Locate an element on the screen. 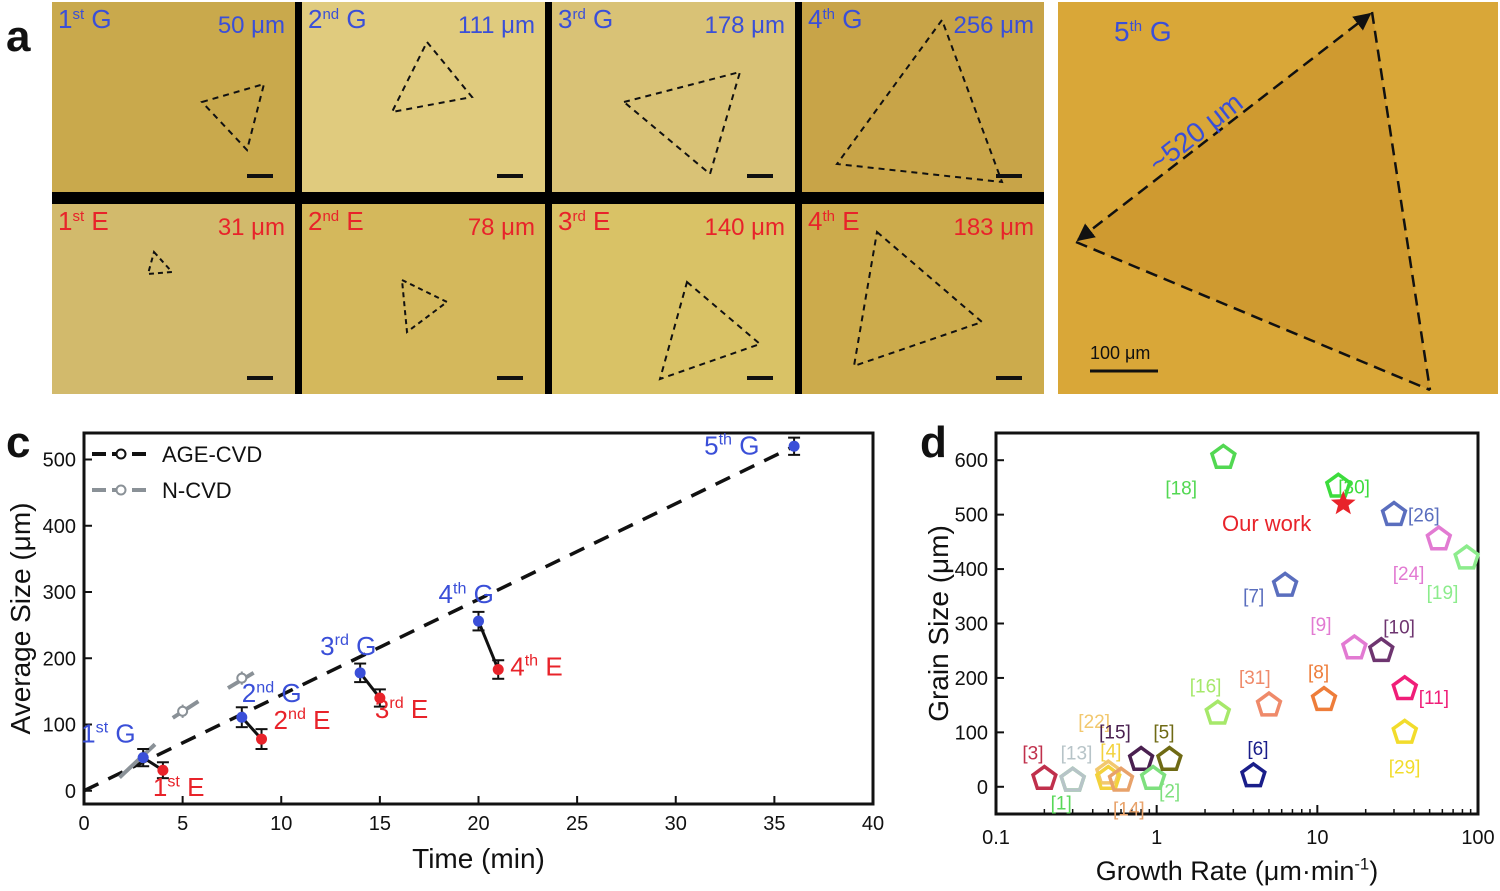 Image resolution: width=1500 pixels, height=891 pixels. size-1st-g: 50 μm is located at coordinates (251, 25).